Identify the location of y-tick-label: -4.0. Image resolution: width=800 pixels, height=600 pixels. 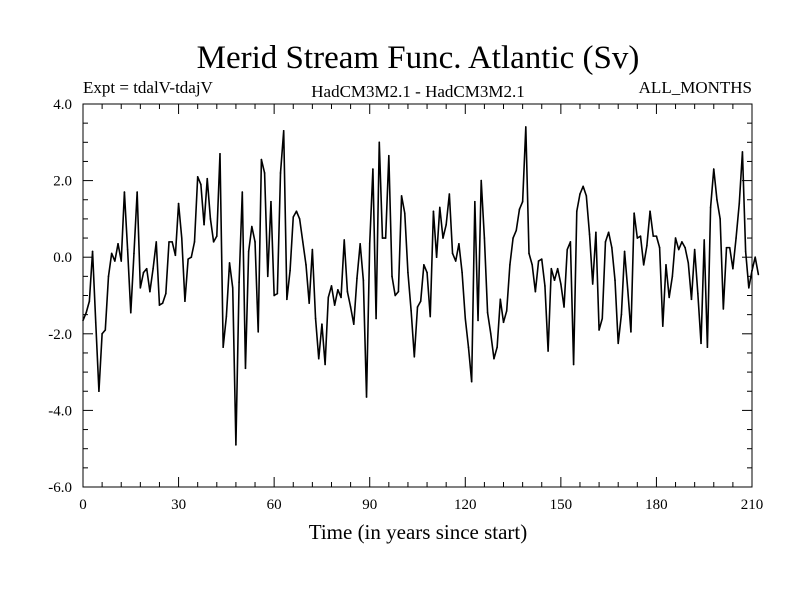
(60, 411).